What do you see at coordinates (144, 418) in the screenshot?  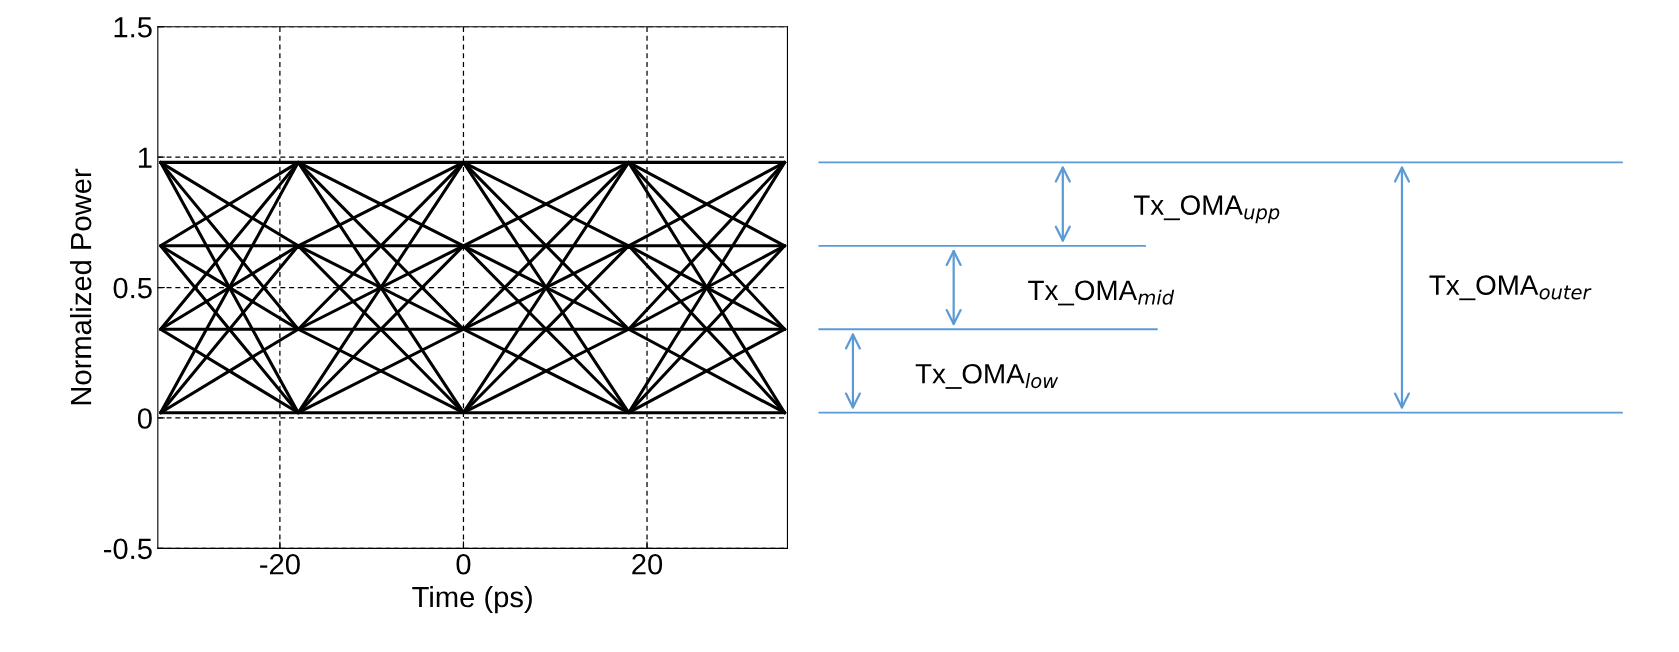 I see `y-tick-label: 0` at bounding box center [144, 418].